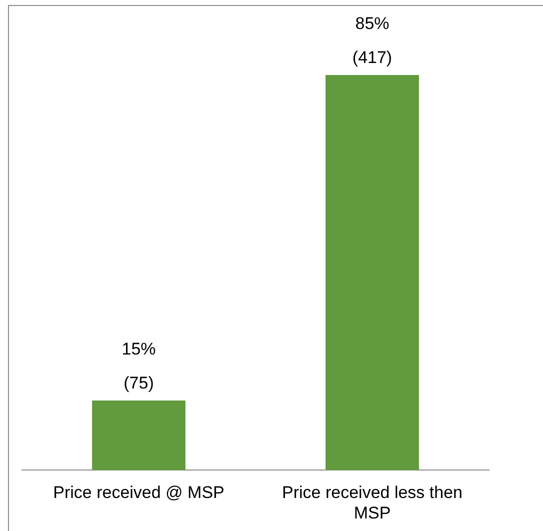 The image size is (543, 531). I want to click on x-tick-label: Price received less then MSP, so click(372, 502).